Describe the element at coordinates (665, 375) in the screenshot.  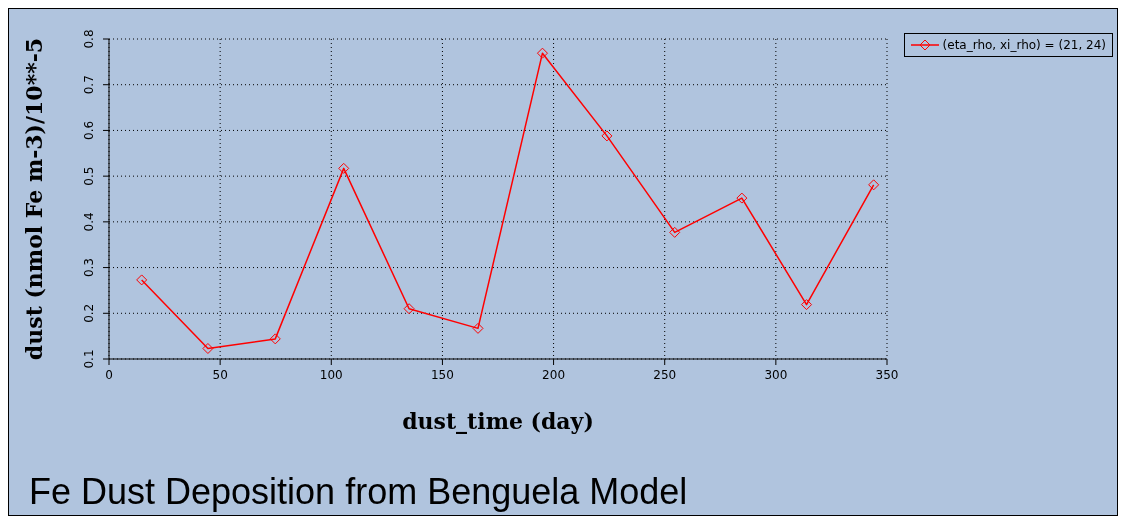
I see `x-tick-label: 250` at that location.